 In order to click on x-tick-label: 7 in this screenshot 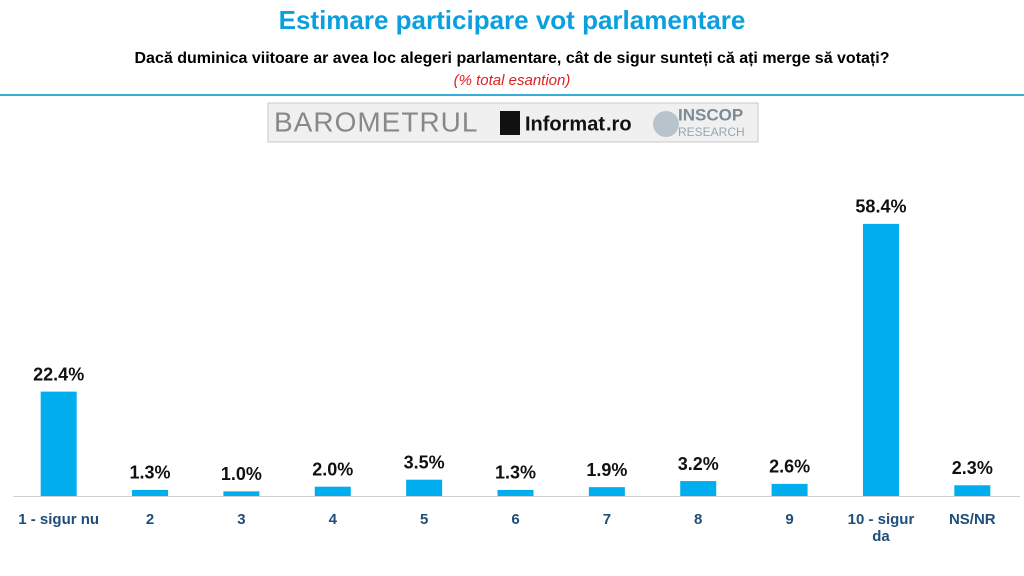, I will do `click(607, 519)`.